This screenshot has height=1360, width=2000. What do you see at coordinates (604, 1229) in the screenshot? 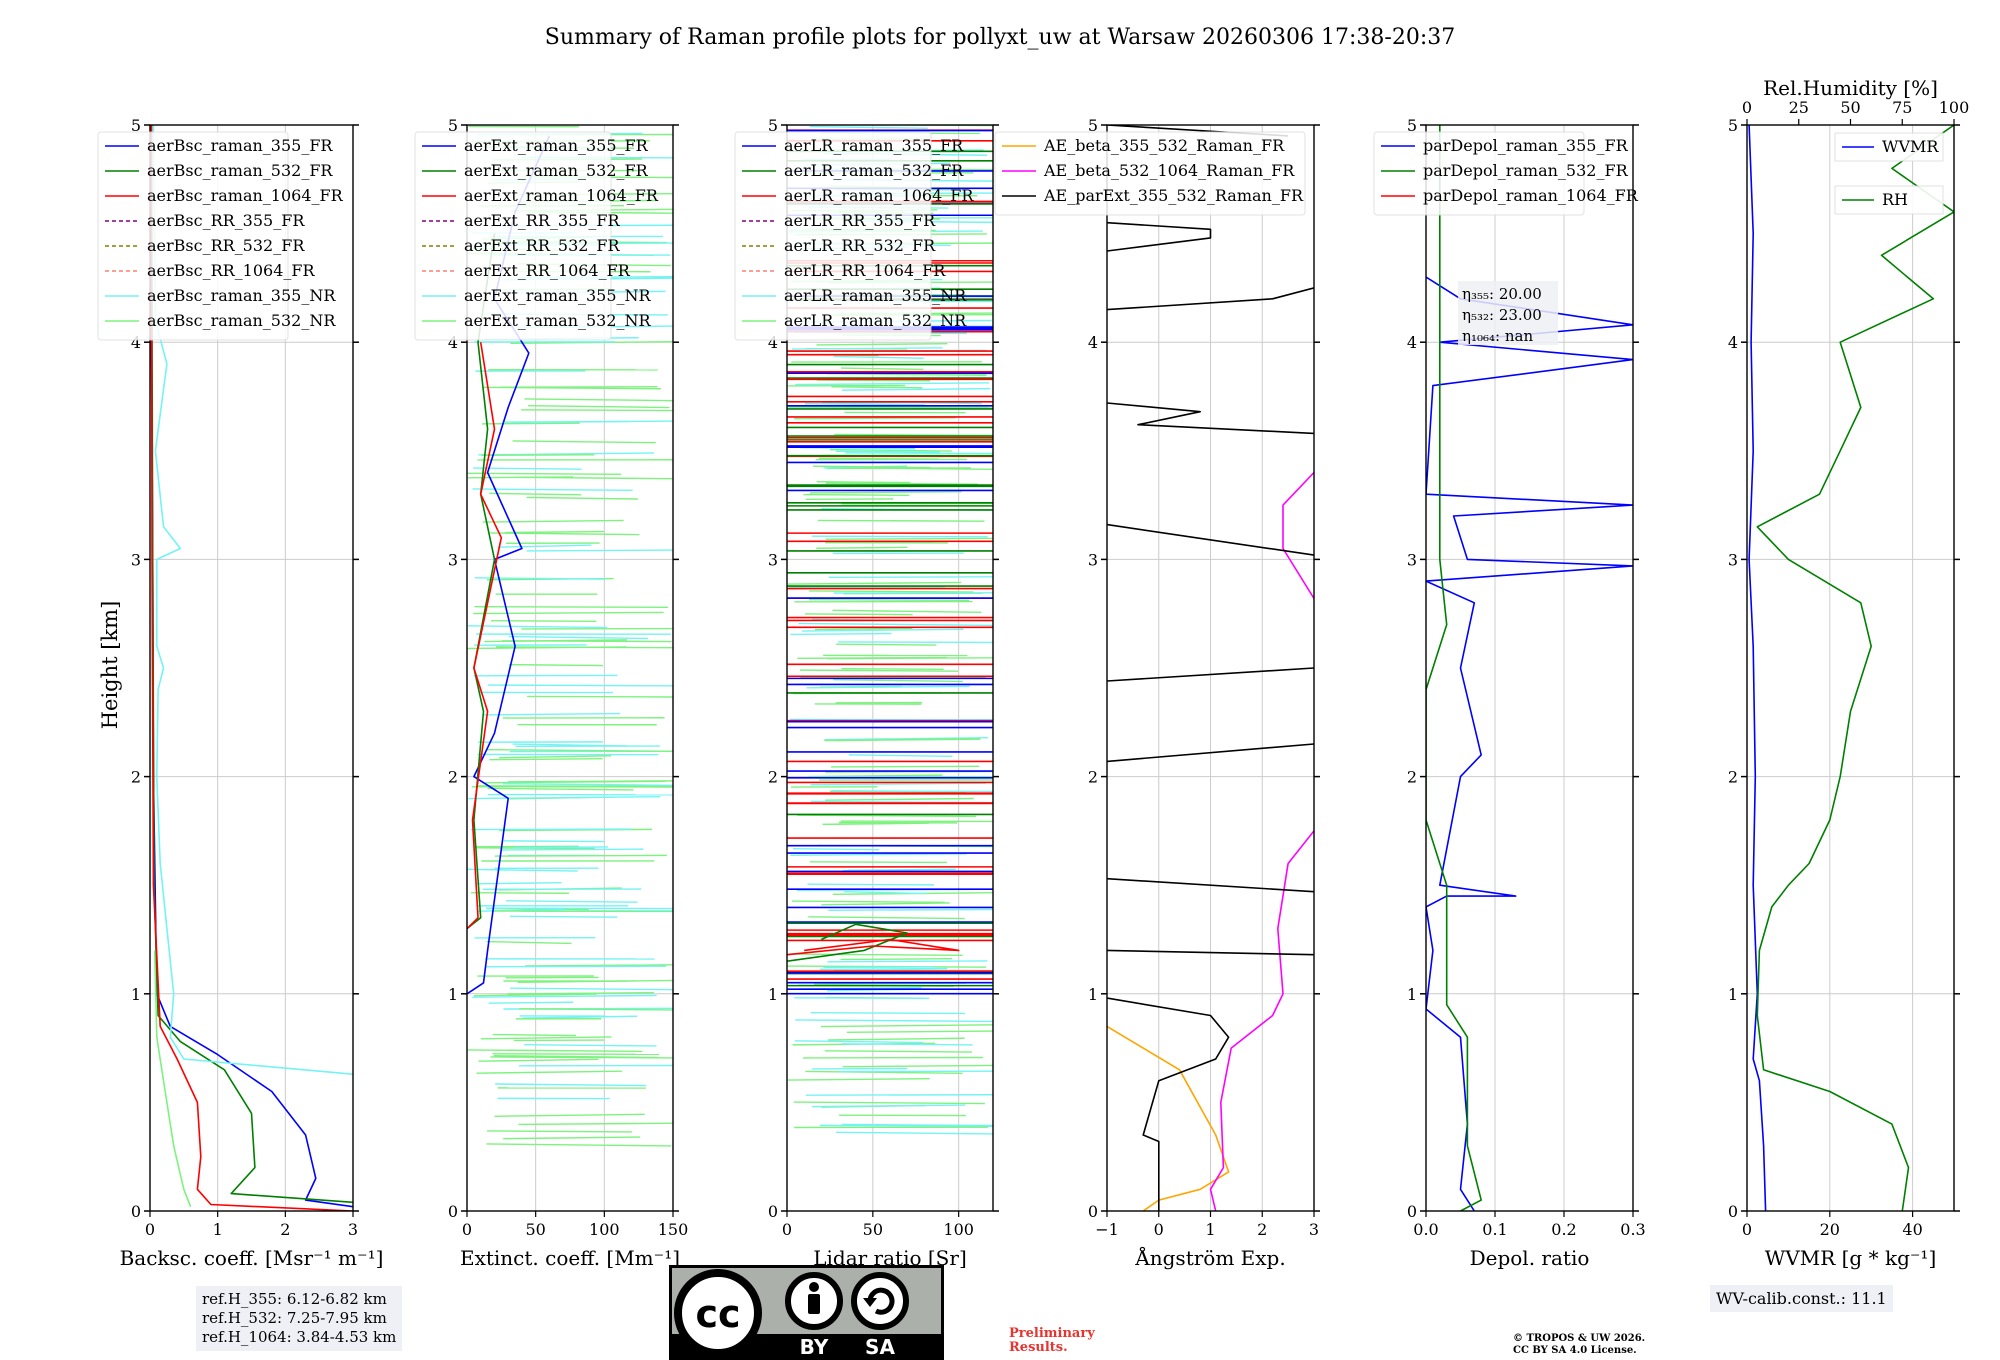
I see `x-tick-label: 100` at bounding box center [604, 1229].